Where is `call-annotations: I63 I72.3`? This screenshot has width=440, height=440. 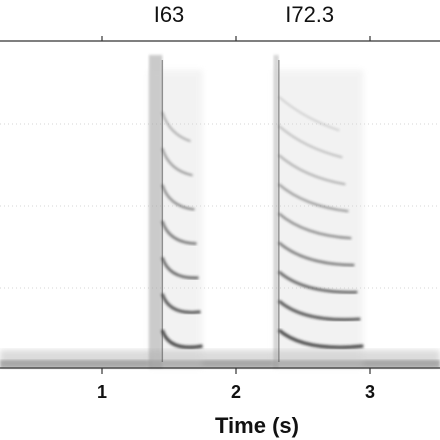
call-annotations: I63 I72.3 is located at coordinates (244, 14).